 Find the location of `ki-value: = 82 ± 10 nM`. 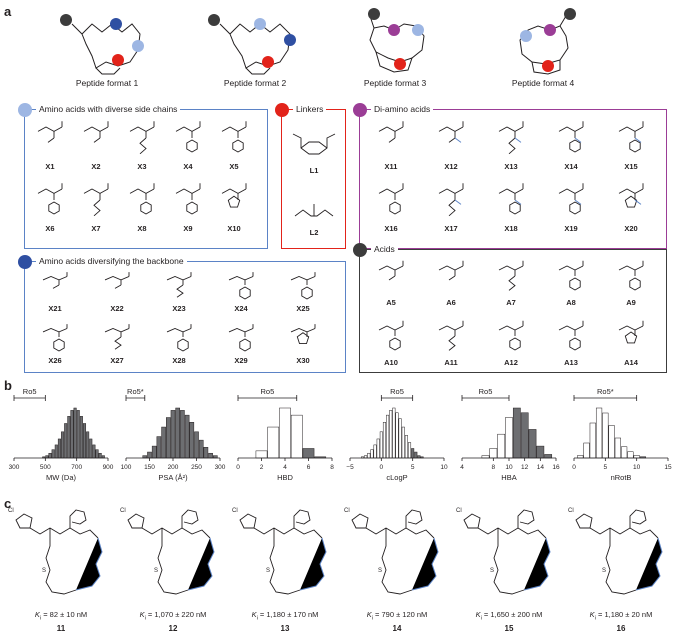

ki-value: = 82 ± 10 nM is located at coordinates (64, 614).